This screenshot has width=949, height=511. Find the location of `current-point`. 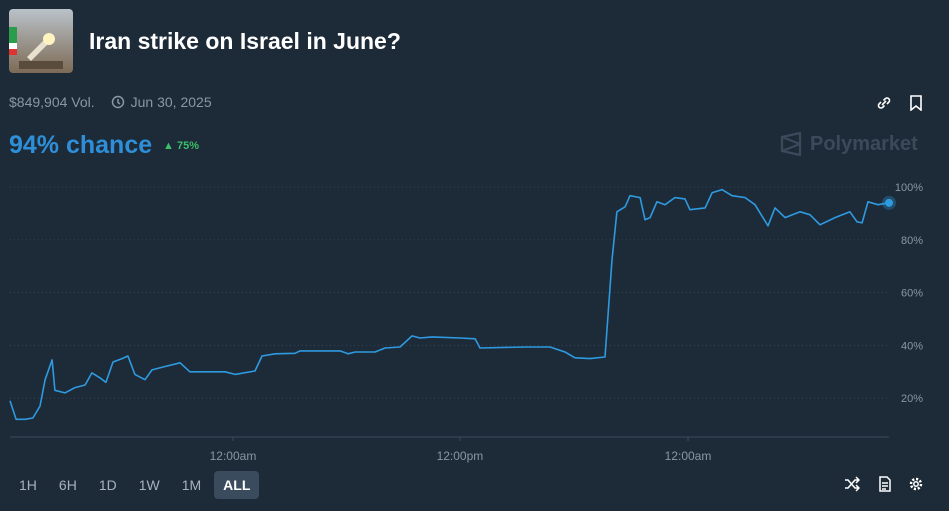

current-point is located at coordinates (889, 202).